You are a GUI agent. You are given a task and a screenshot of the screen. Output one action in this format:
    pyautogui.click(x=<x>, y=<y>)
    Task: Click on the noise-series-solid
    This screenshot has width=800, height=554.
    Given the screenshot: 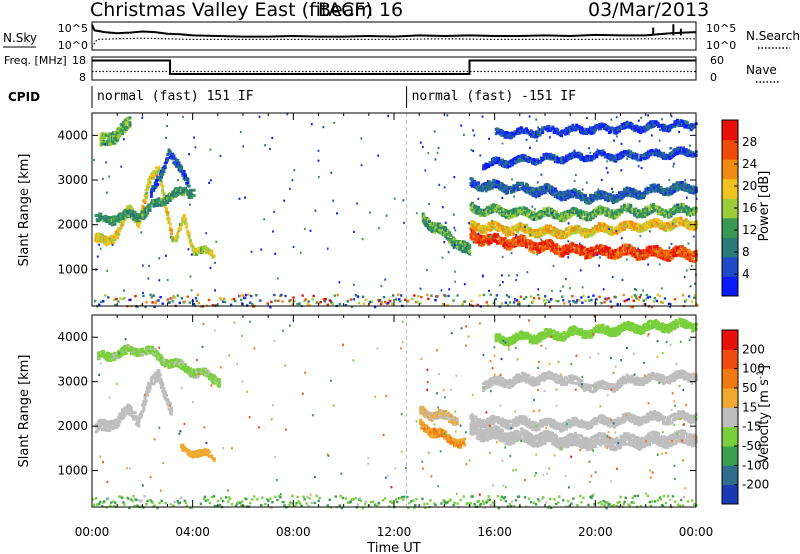 What is the action you would take?
    pyautogui.click(x=394, y=31)
    